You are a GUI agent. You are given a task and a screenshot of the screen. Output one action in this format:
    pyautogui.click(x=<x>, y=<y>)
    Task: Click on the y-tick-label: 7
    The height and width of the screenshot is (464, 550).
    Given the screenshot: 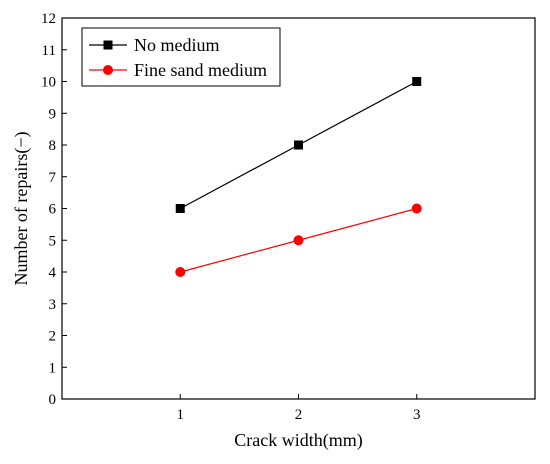 What is the action you would take?
    pyautogui.click(x=53, y=178)
    